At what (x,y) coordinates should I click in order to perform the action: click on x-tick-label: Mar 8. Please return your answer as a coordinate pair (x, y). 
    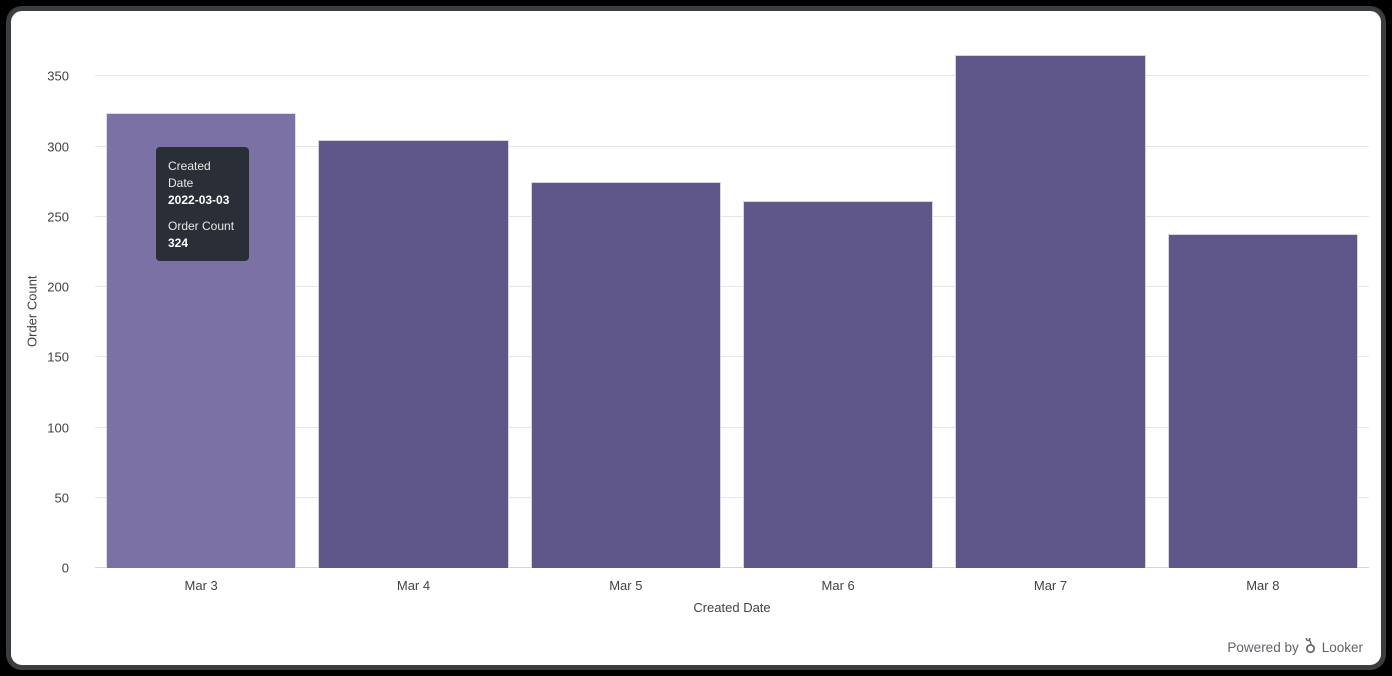
    Looking at the image, I should click on (1263, 585).